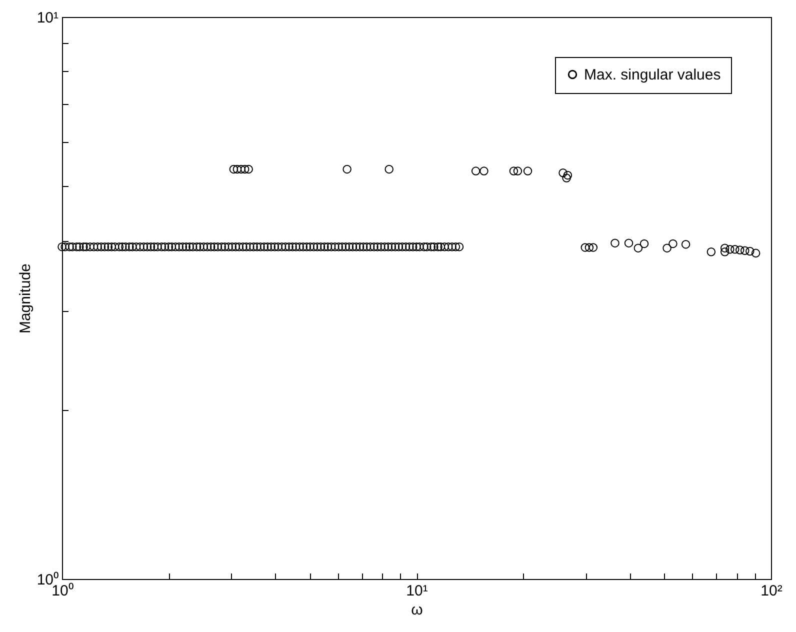 The height and width of the screenshot is (632, 796). What do you see at coordinates (25, 298) in the screenshot?
I see `y-axis-title: Magnitude` at bounding box center [25, 298].